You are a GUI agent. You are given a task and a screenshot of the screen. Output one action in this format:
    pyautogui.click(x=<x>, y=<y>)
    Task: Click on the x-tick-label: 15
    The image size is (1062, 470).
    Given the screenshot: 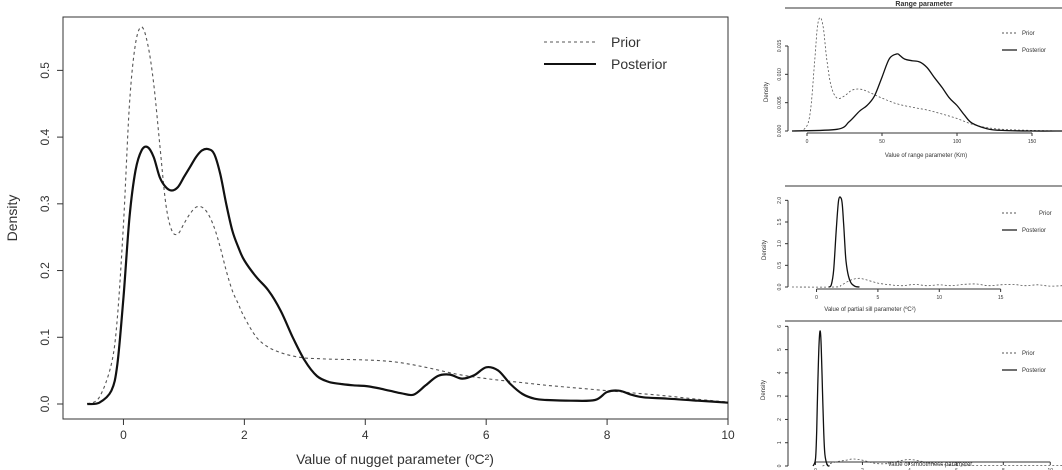 What is the action you would take?
    pyautogui.click(x=1001, y=298)
    